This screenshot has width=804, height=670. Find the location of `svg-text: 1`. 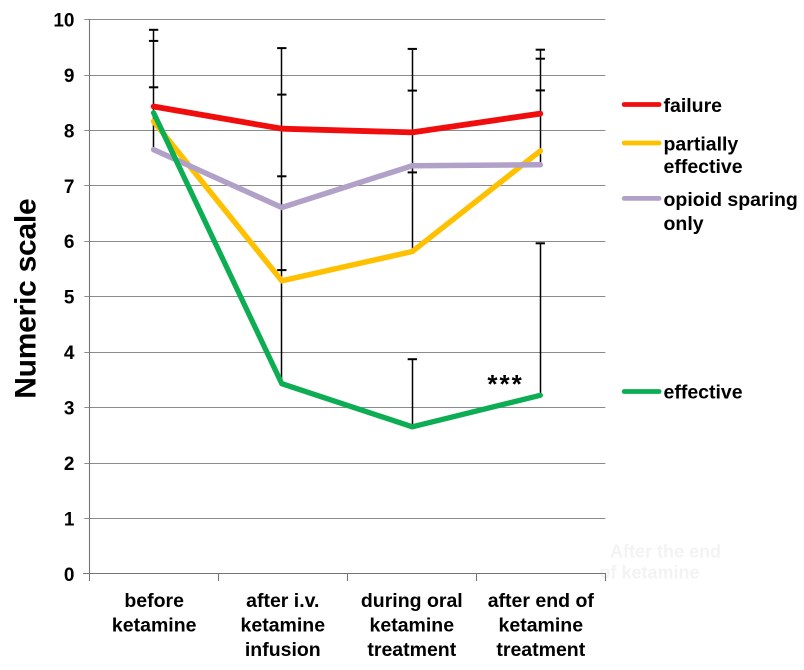

svg-text: 1 is located at coordinates (69, 520).